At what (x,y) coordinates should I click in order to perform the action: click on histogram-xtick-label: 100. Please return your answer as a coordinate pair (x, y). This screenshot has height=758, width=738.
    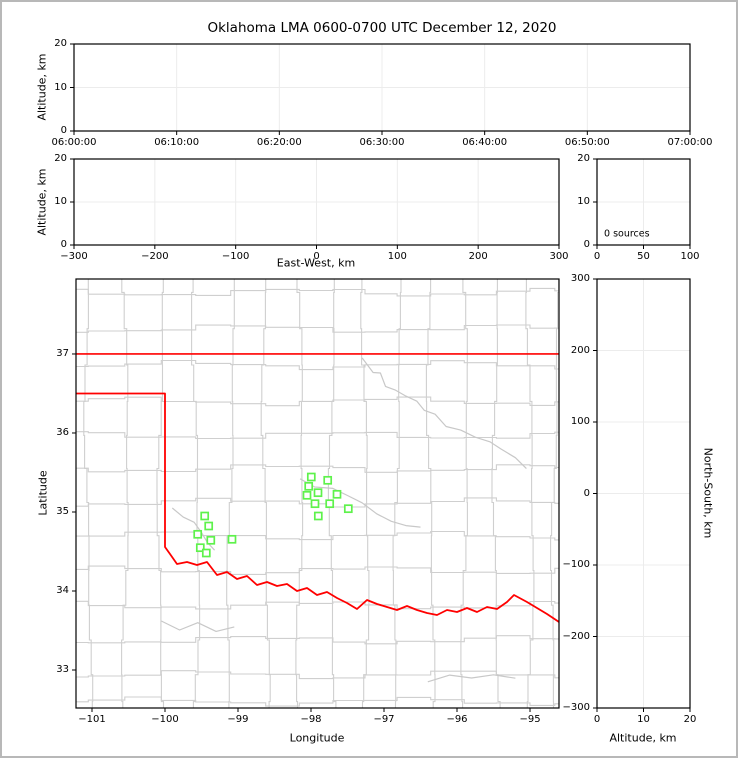
    Looking at the image, I should click on (690, 256).